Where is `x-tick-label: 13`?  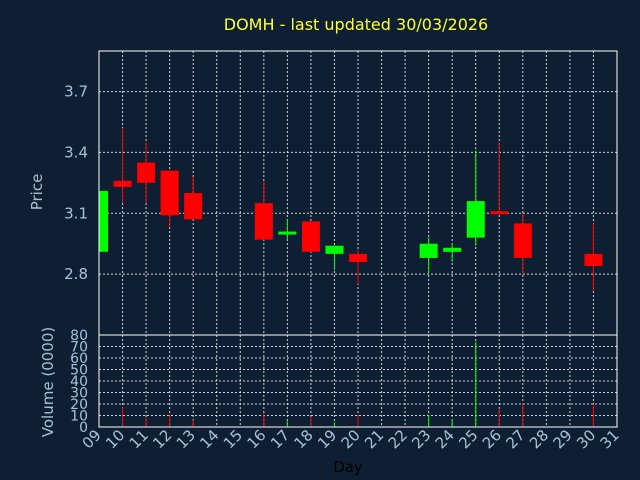
x-tick-label: 13 is located at coordinates (186, 439).